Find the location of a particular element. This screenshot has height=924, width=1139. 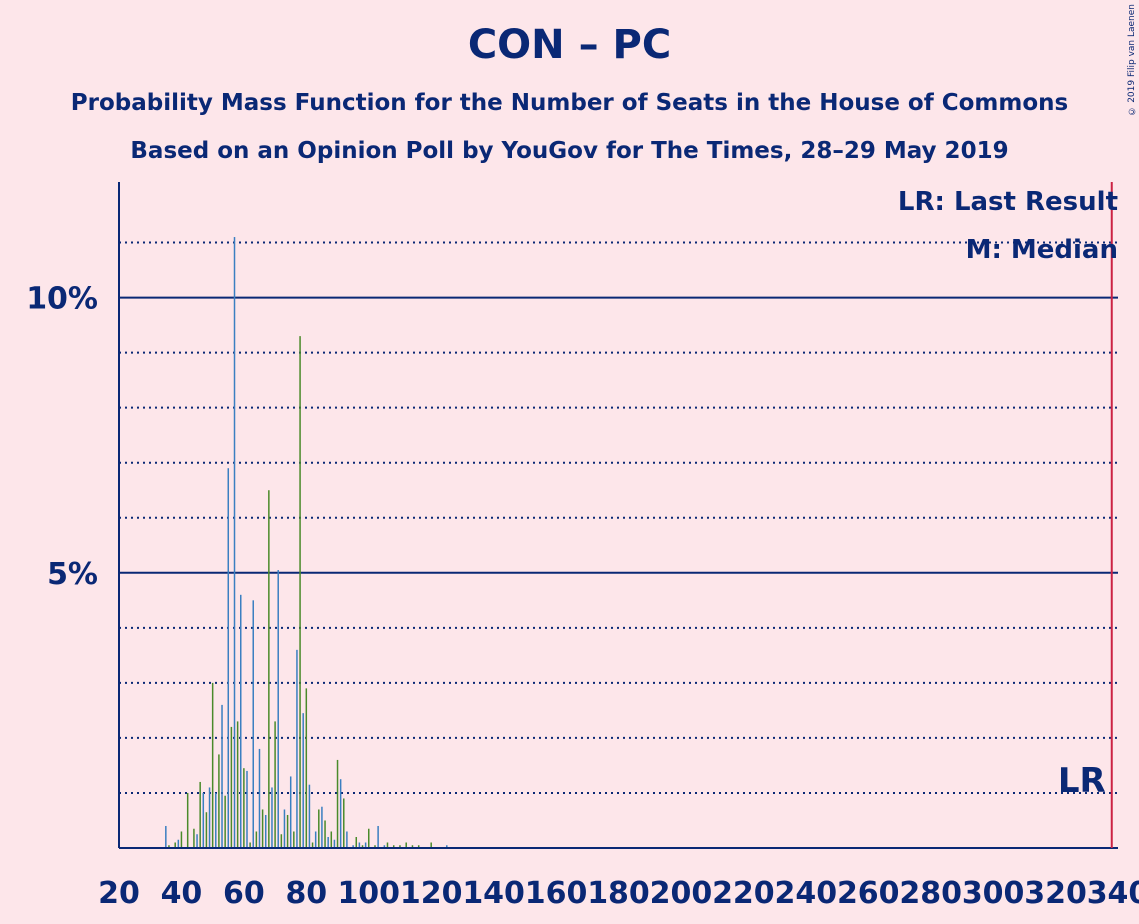

x-tick-label: 220 is located at coordinates (743, 893).